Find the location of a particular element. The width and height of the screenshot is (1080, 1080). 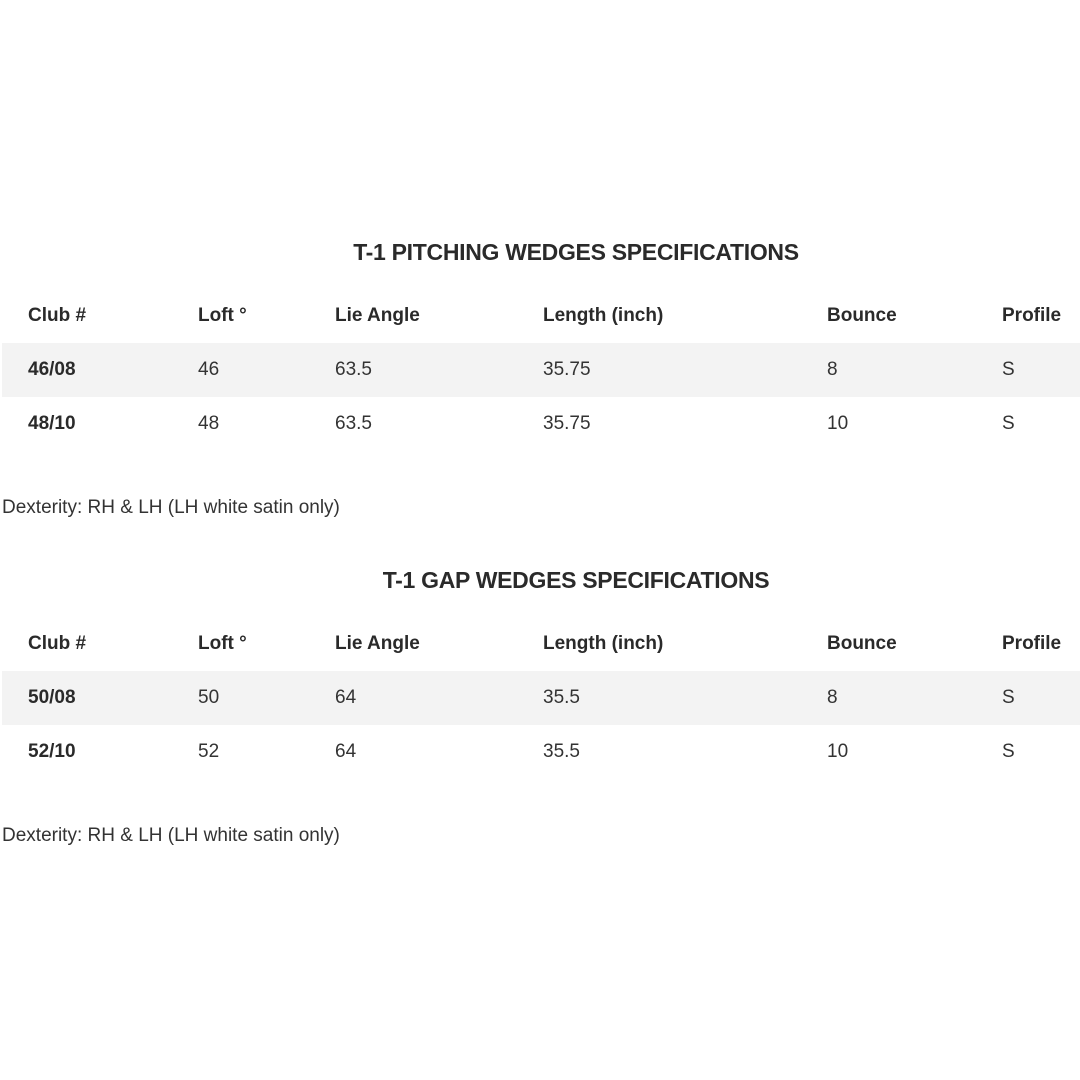

table-cell: 50 is located at coordinates (209, 697).